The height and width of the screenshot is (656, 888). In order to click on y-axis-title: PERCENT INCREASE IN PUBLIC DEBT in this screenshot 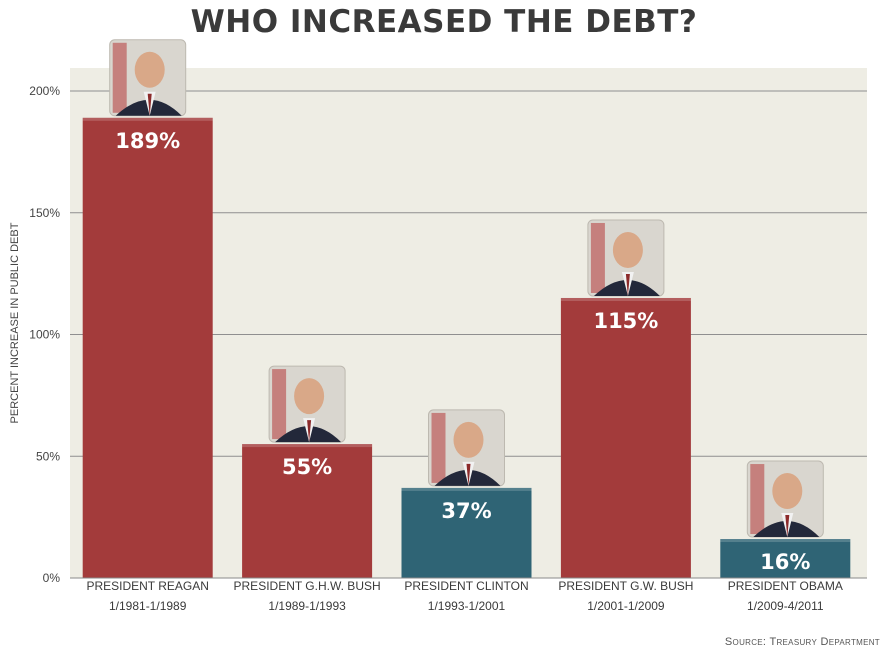, I will do `click(15, 322)`.